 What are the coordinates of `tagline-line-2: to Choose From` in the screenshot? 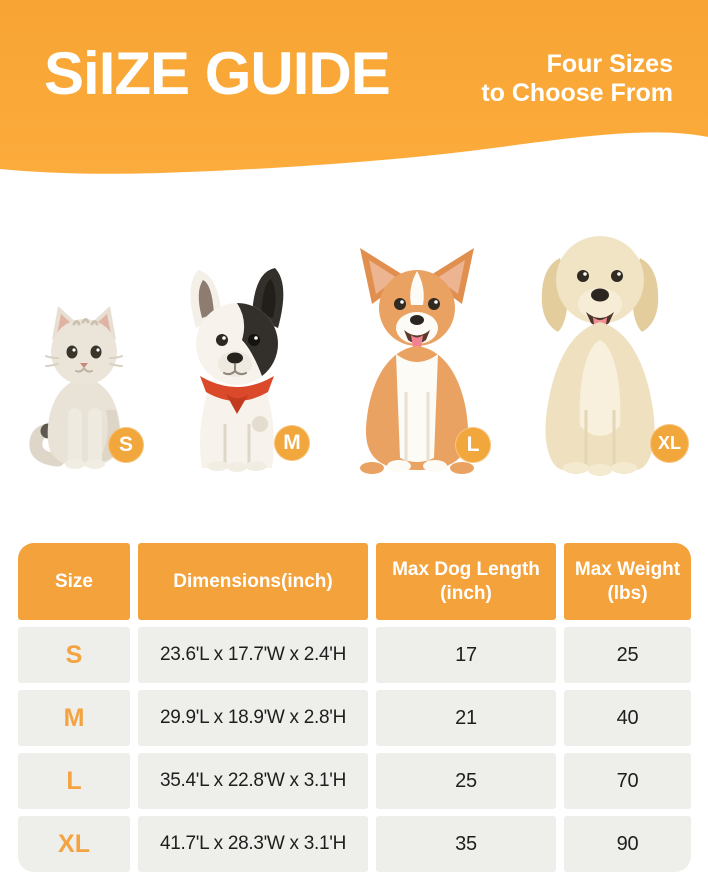 It's located at (577, 93).